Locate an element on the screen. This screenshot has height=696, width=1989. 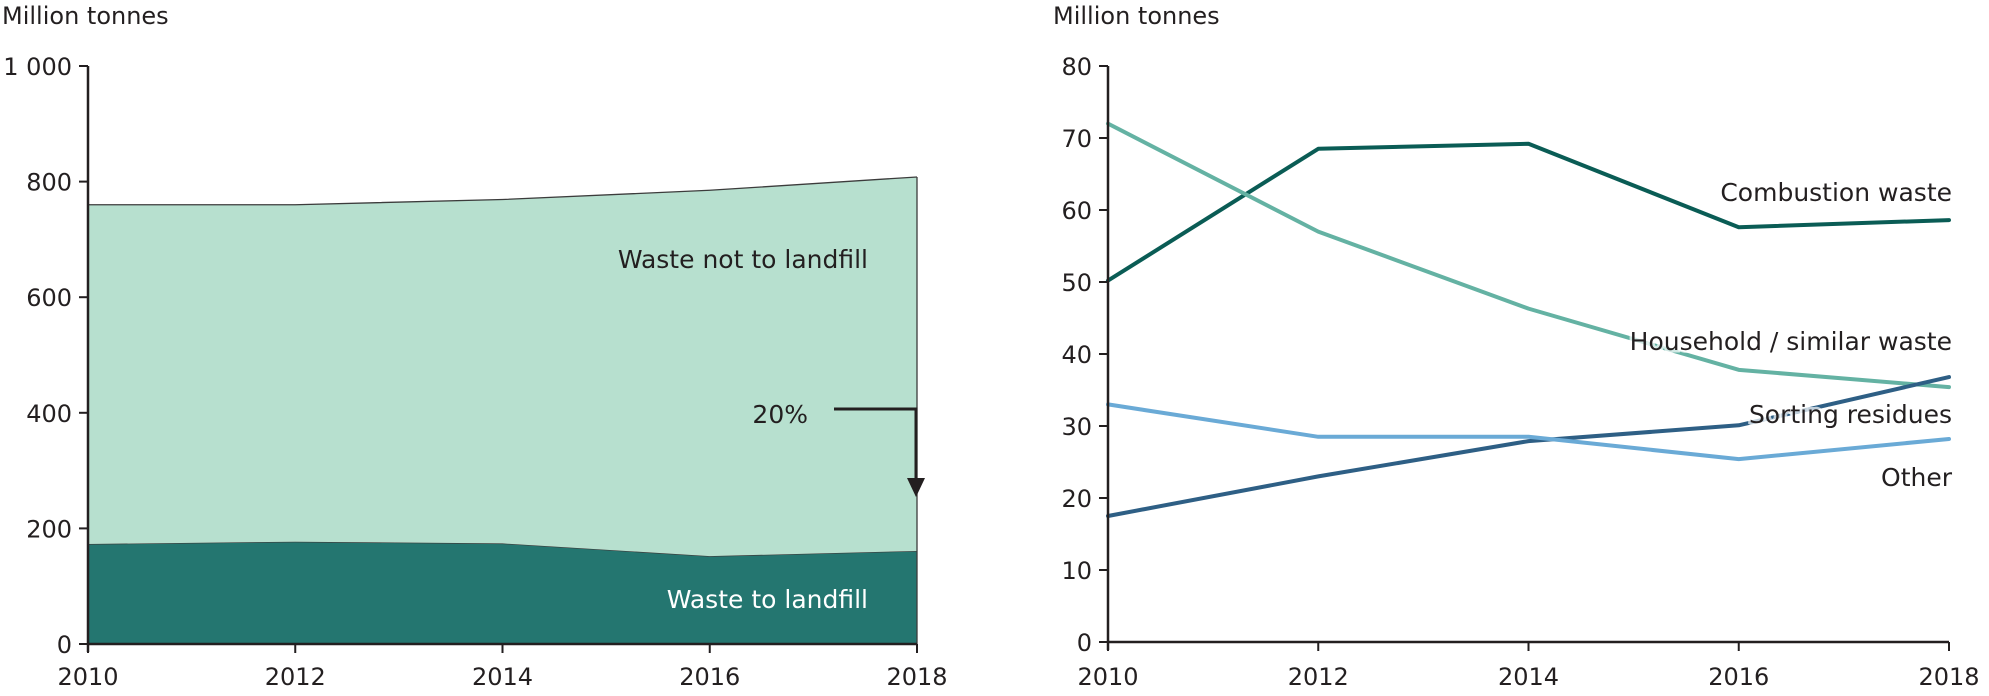
right-y-axis: 0 10 20 30 40 50 60 70 80 is located at coordinates (1085, 355).